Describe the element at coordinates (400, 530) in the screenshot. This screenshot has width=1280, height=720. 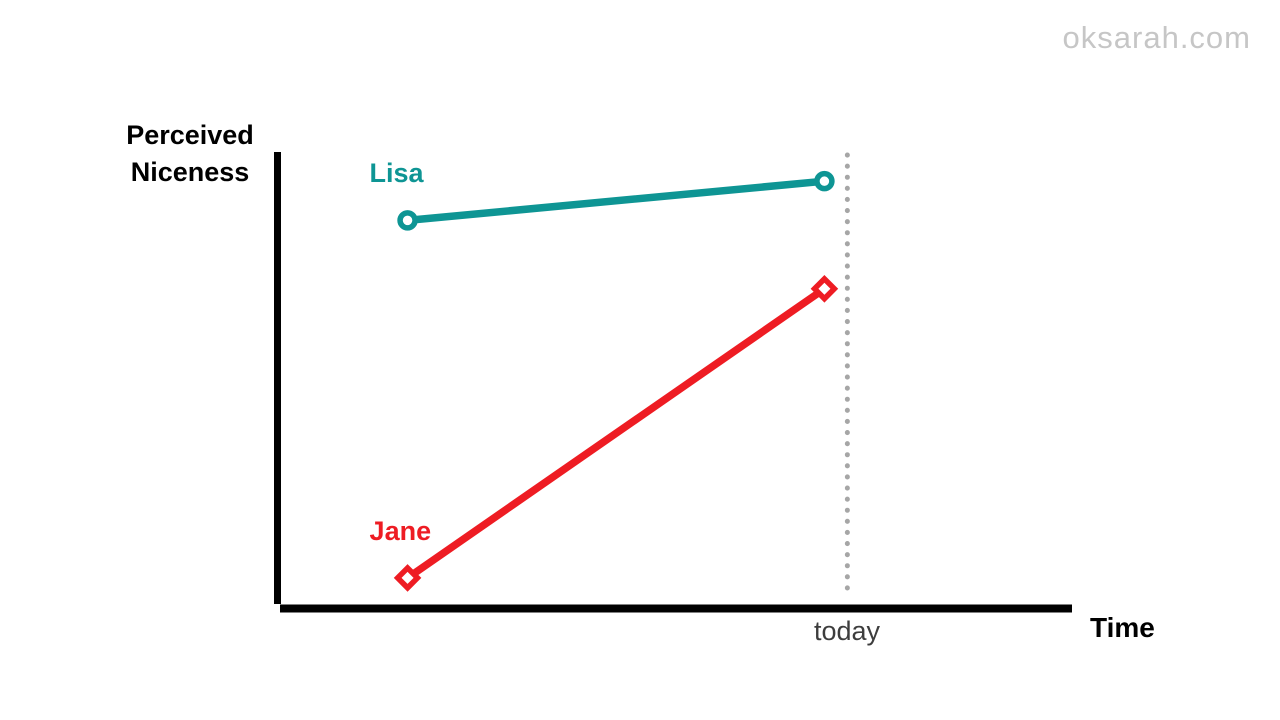
I see `series-label-jane: Jane` at that location.